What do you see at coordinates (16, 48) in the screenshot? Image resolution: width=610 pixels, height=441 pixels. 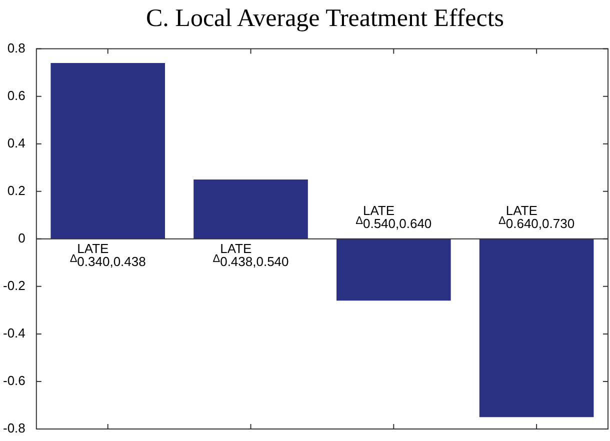 I see `y-tick-label: 0.8` at bounding box center [16, 48].